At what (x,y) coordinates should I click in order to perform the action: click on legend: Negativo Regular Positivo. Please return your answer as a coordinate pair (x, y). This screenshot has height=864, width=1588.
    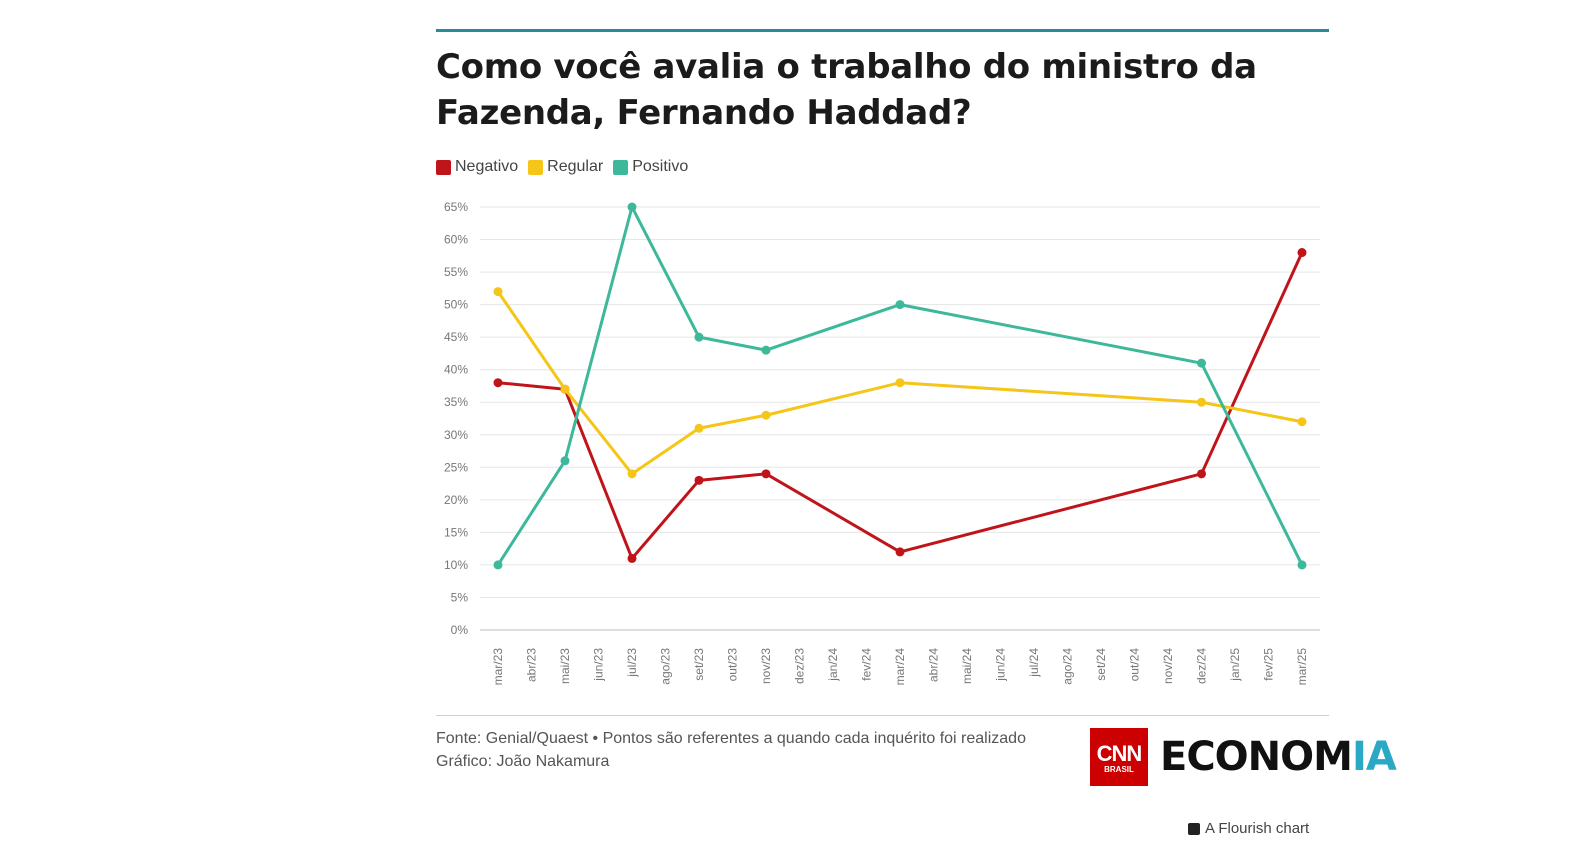
    Looking at the image, I should click on (562, 167).